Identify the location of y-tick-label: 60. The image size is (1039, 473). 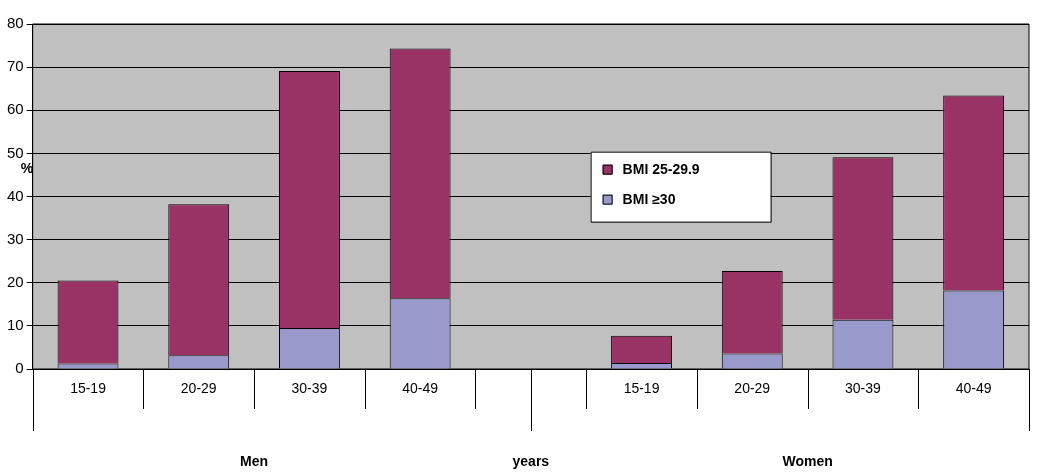
(15, 109).